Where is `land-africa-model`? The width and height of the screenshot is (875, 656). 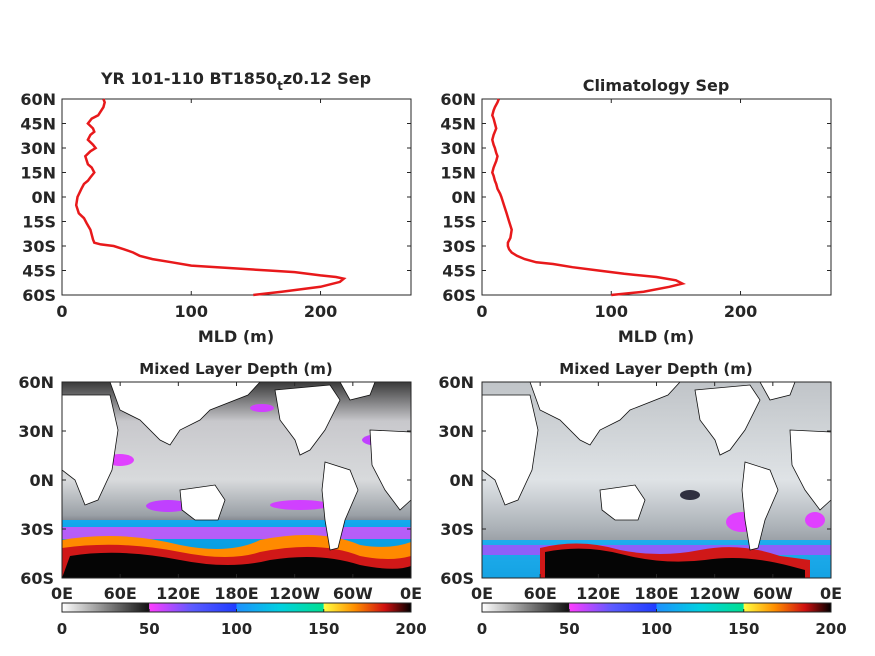
land-africa-model is located at coordinates (90, 450).